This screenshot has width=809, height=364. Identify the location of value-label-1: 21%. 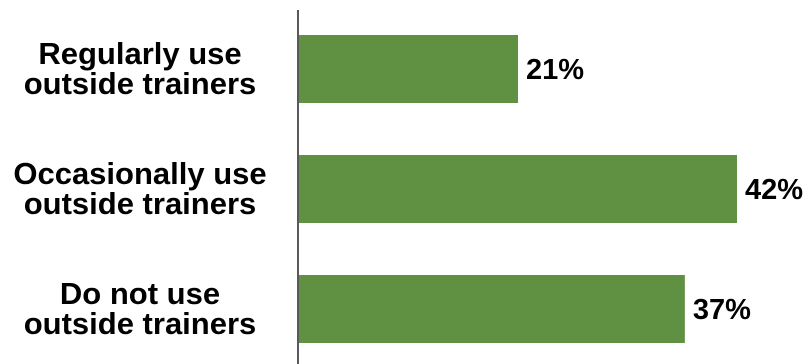
(555, 70).